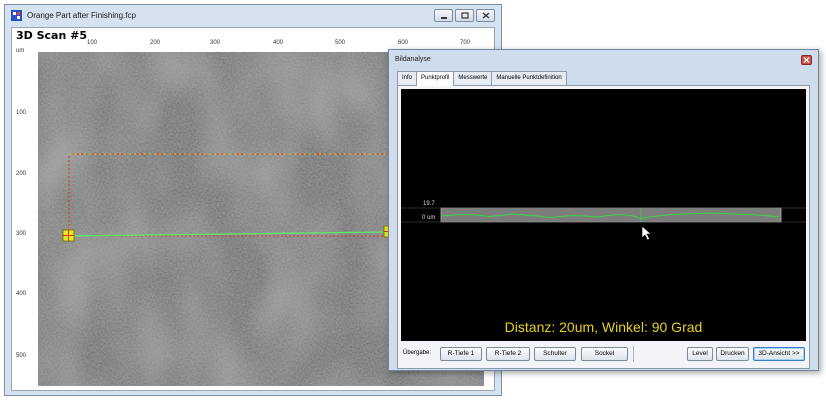 The image size is (826, 401). I want to click on x-tick-label: 300, so click(215, 43).